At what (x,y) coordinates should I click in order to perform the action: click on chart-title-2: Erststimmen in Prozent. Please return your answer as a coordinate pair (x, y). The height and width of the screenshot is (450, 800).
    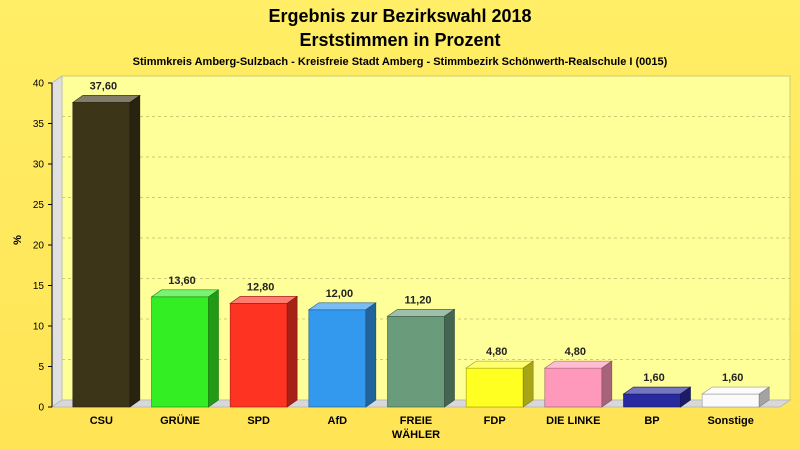
    Looking at the image, I should click on (399, 40).